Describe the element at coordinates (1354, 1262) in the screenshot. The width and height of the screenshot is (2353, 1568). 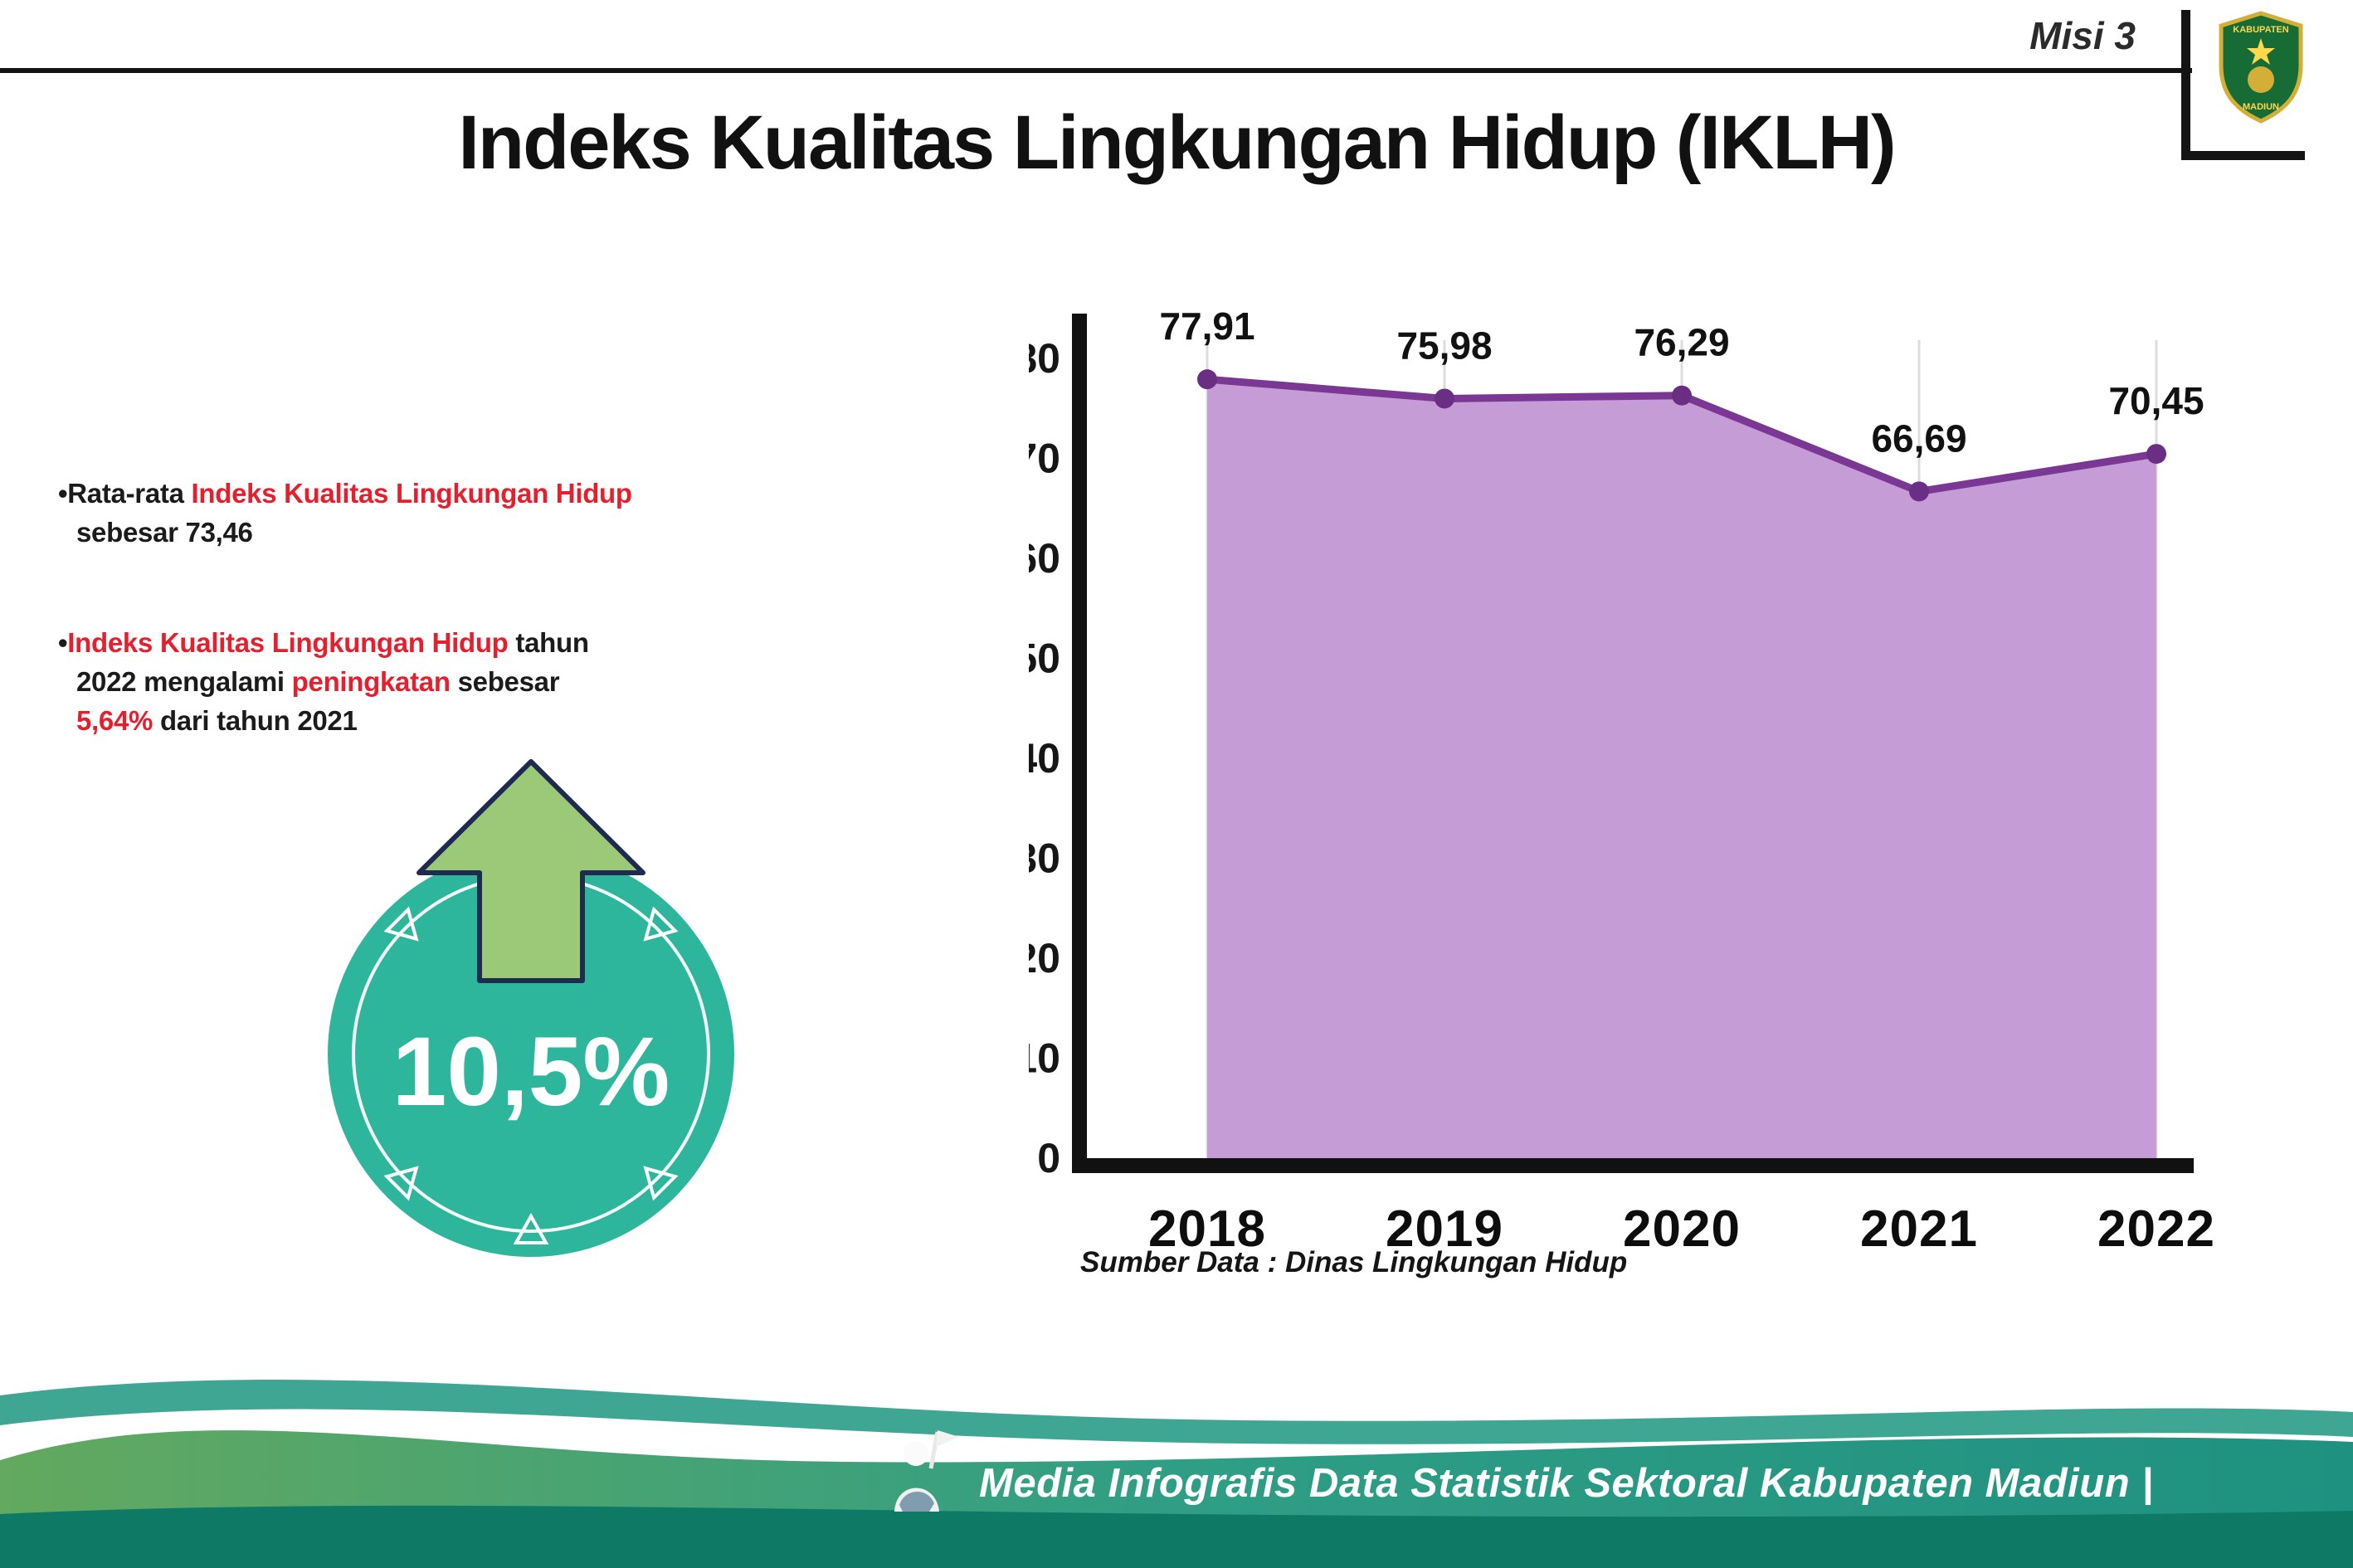
I see `source-note: Sumber Data : Dinas Lingkungan Hidup` at that location.